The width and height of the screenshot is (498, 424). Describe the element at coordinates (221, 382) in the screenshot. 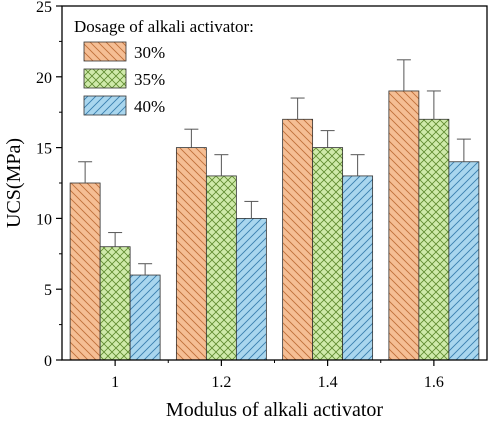

I see `x-tick-label: 1.2` at that location.